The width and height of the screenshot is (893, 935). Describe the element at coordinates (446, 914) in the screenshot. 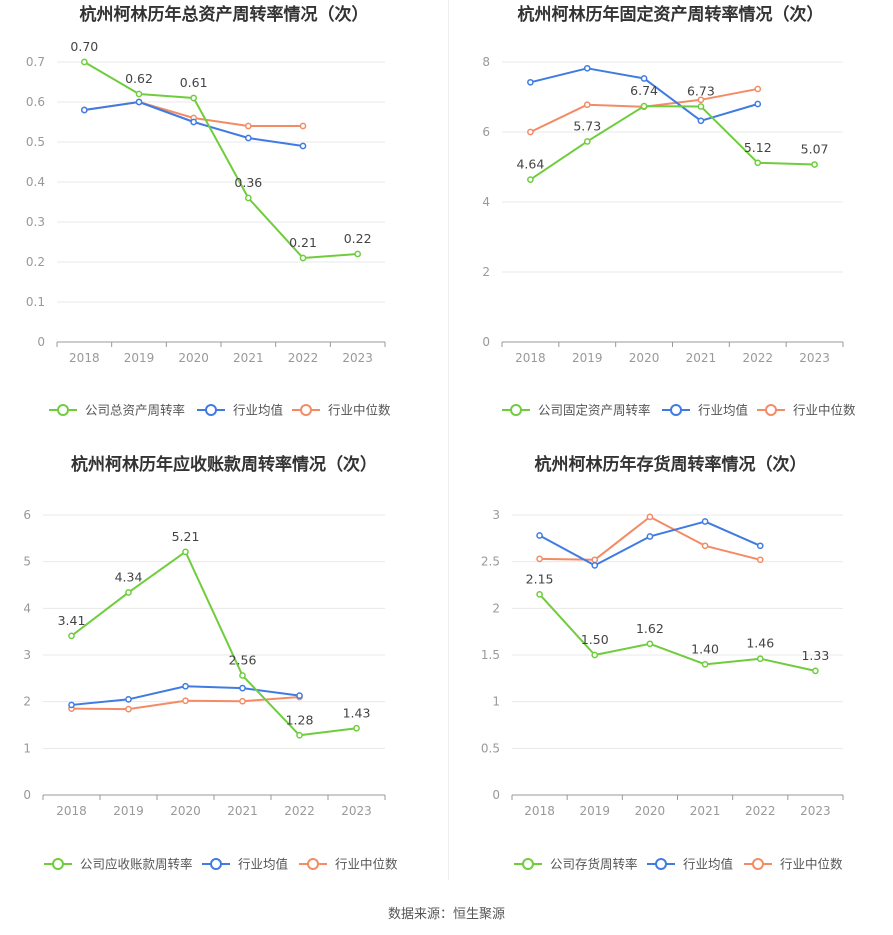

I see `data-source-note: 数据来源：恒生聚源` at that location.